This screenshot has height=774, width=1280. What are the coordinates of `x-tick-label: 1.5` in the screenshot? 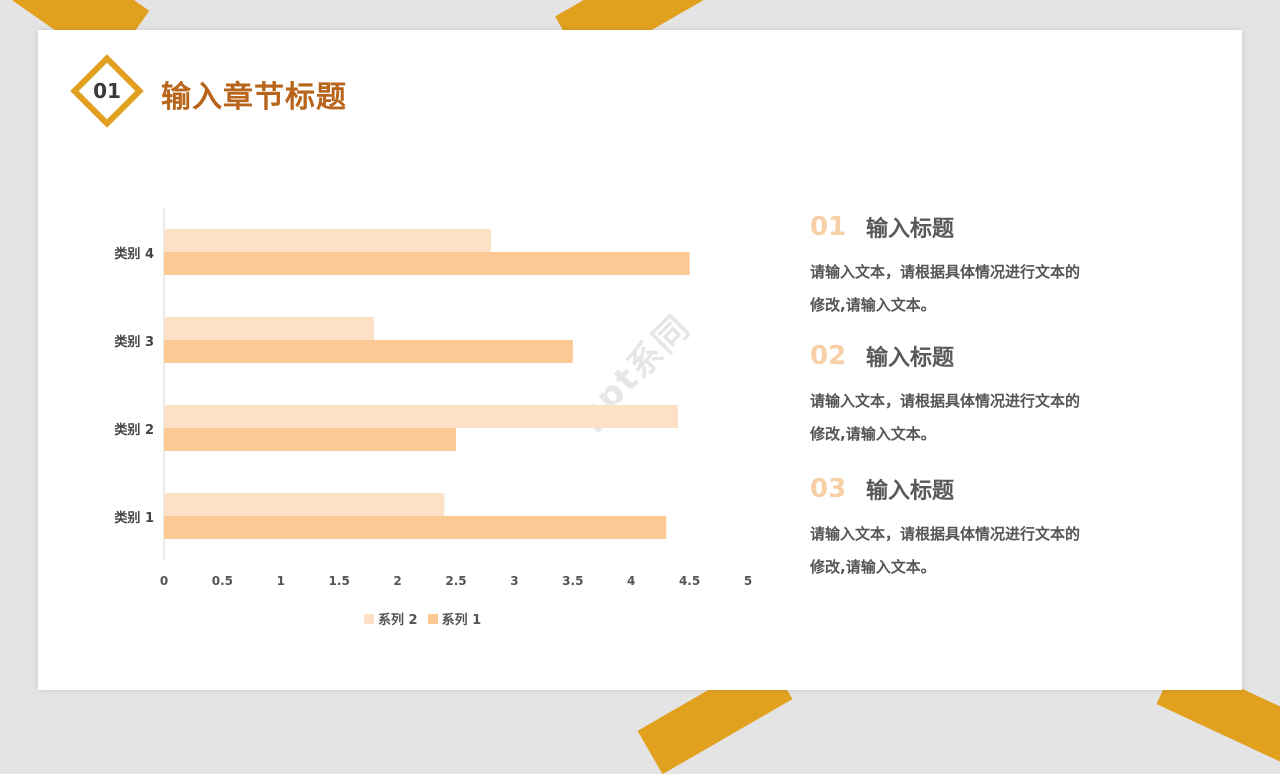 It's located at (339, 581).